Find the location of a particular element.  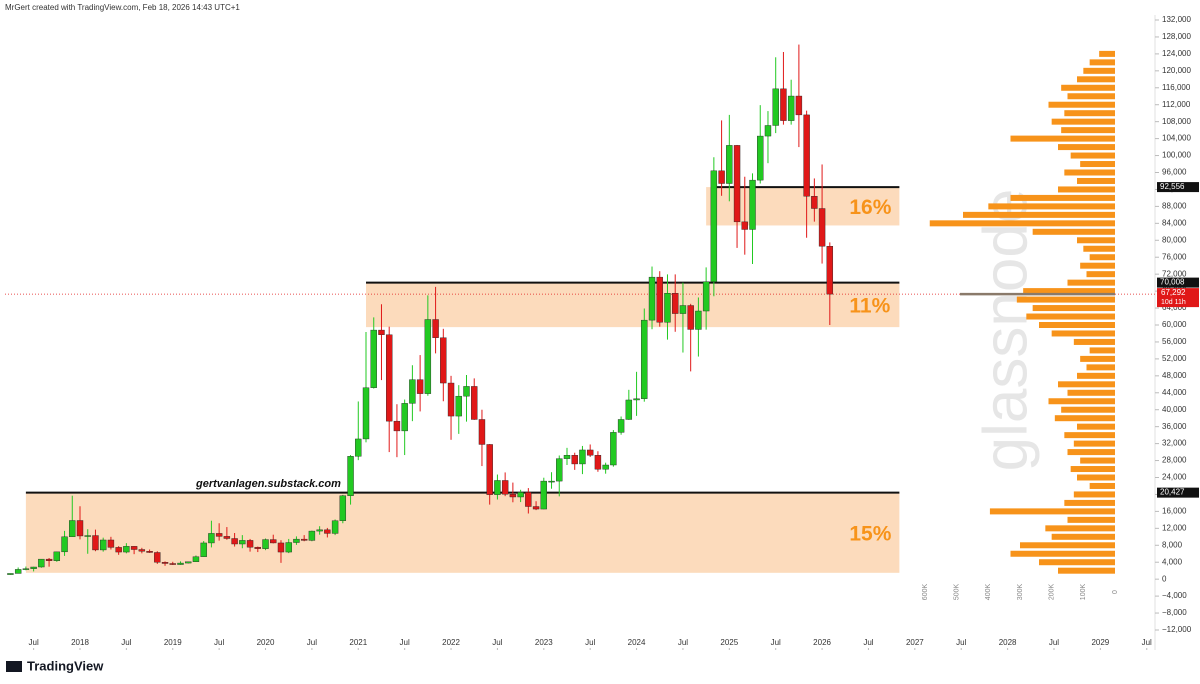

y-tick-label: 32,000 is located at coordinates (1174, 443).